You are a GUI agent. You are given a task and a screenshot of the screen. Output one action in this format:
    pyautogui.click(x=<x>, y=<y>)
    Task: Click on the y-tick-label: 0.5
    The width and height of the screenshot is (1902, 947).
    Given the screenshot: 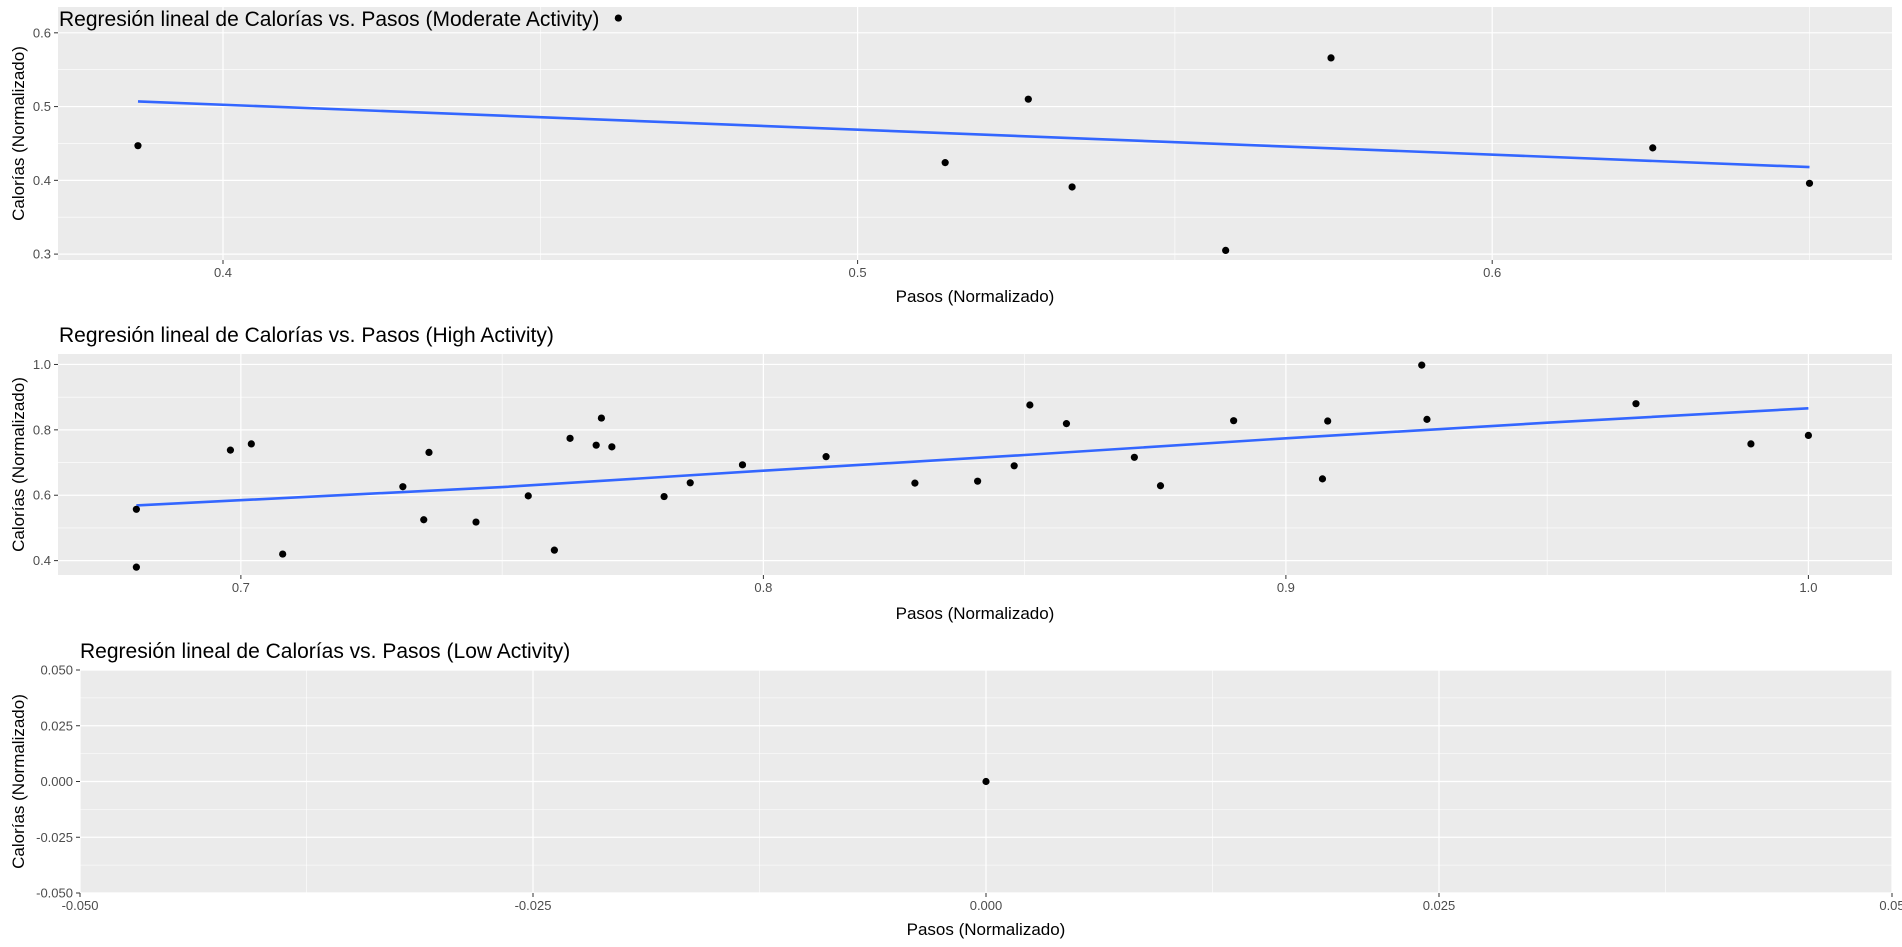 What is the action you would take?
    pyautogui.click(x=42, y=106)
    